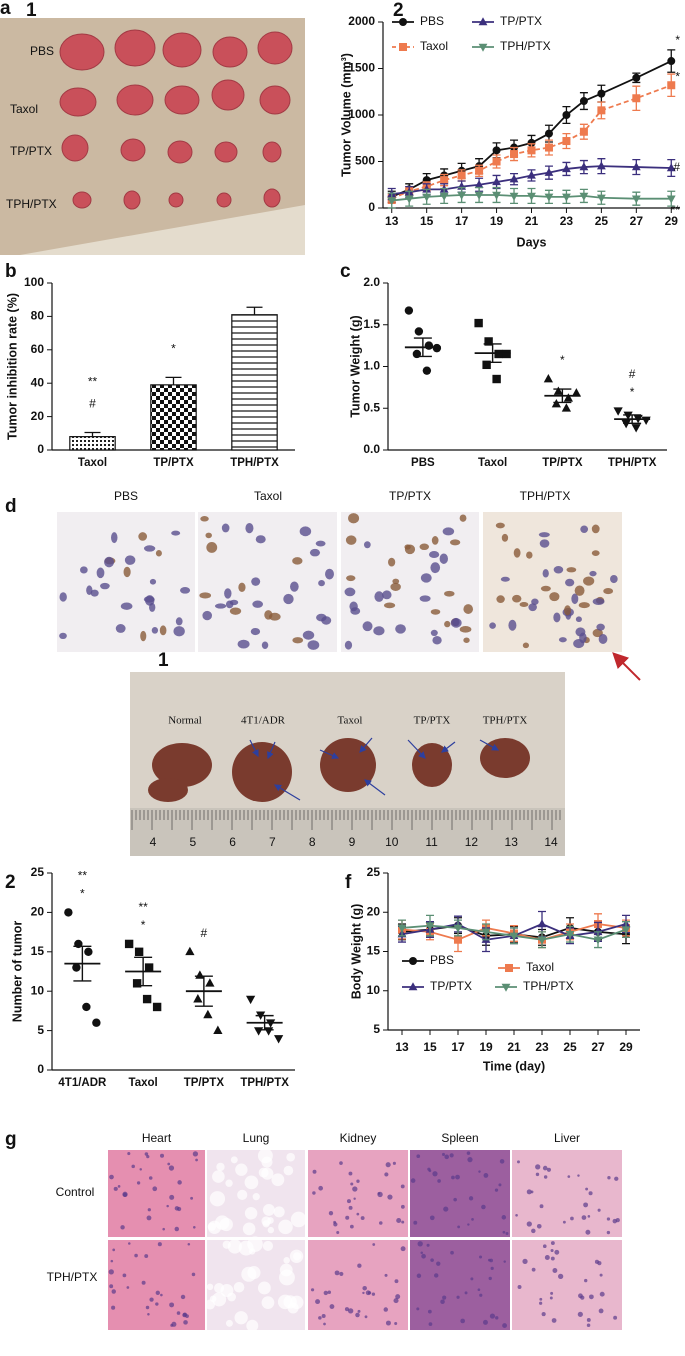 The width and height of the screenshot is (685, 1356). Describe the element at coordinates (204, 1083) in the screenshot. I see `x-tick-label: TP/PTX` at that location.